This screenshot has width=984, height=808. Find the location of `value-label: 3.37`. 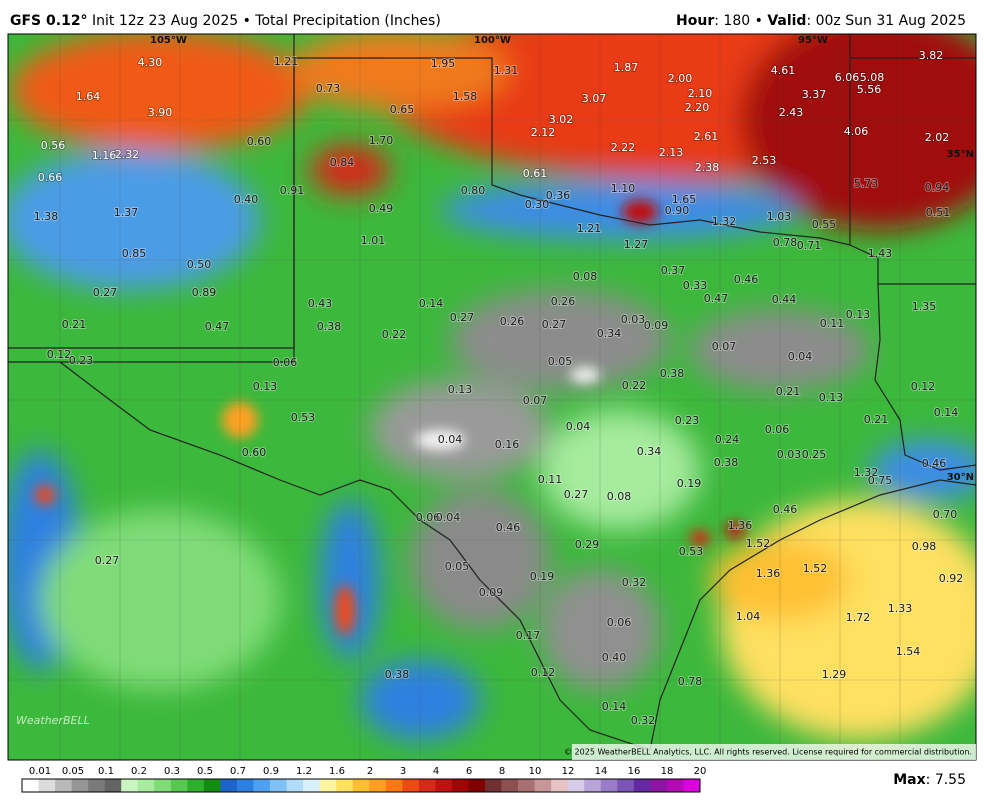

value-label: 3.37 is located at coordinates (814, 94).